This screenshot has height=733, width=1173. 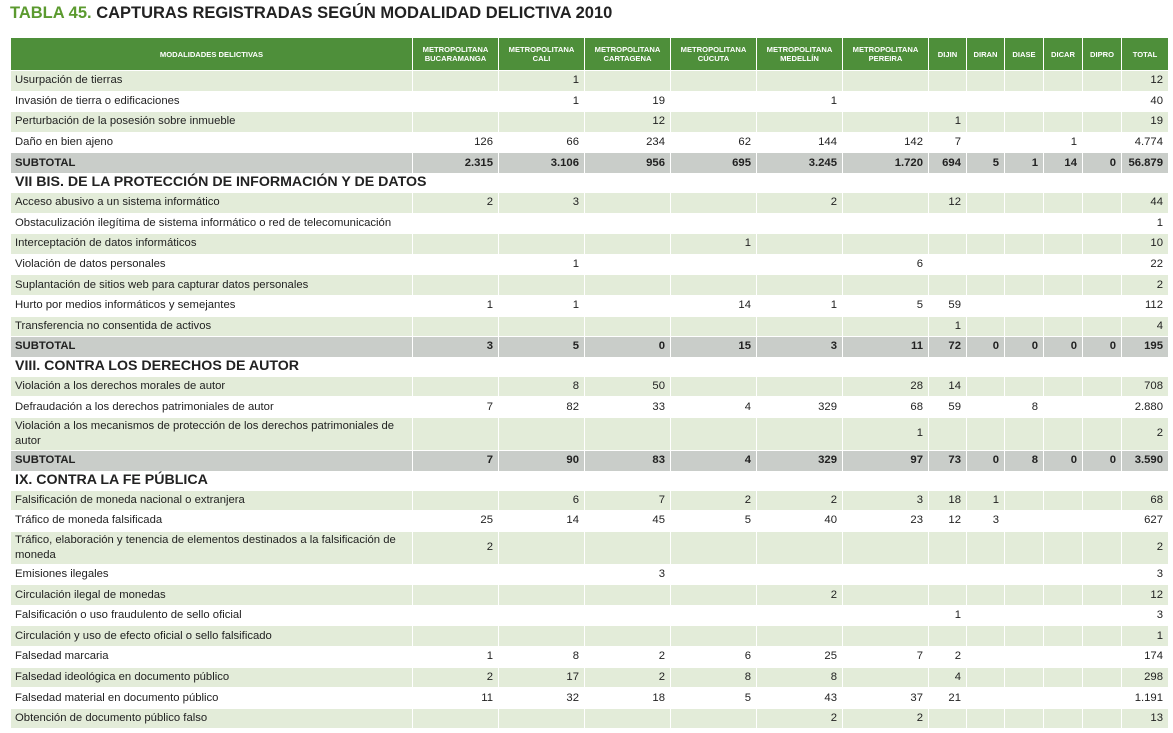 I want to click on cell: 4.774, so click(x=1145, y=143).